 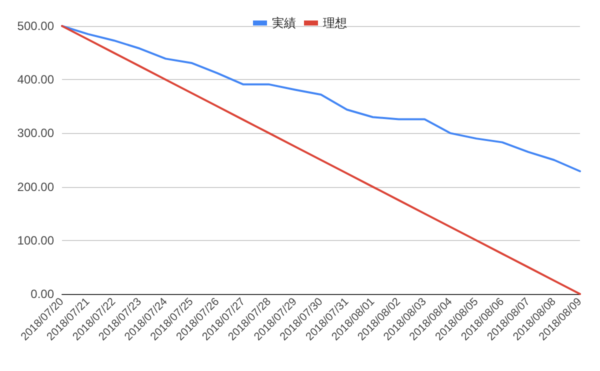 I want to click on y-tick-label: 100.00, so click(x=35, y=240).